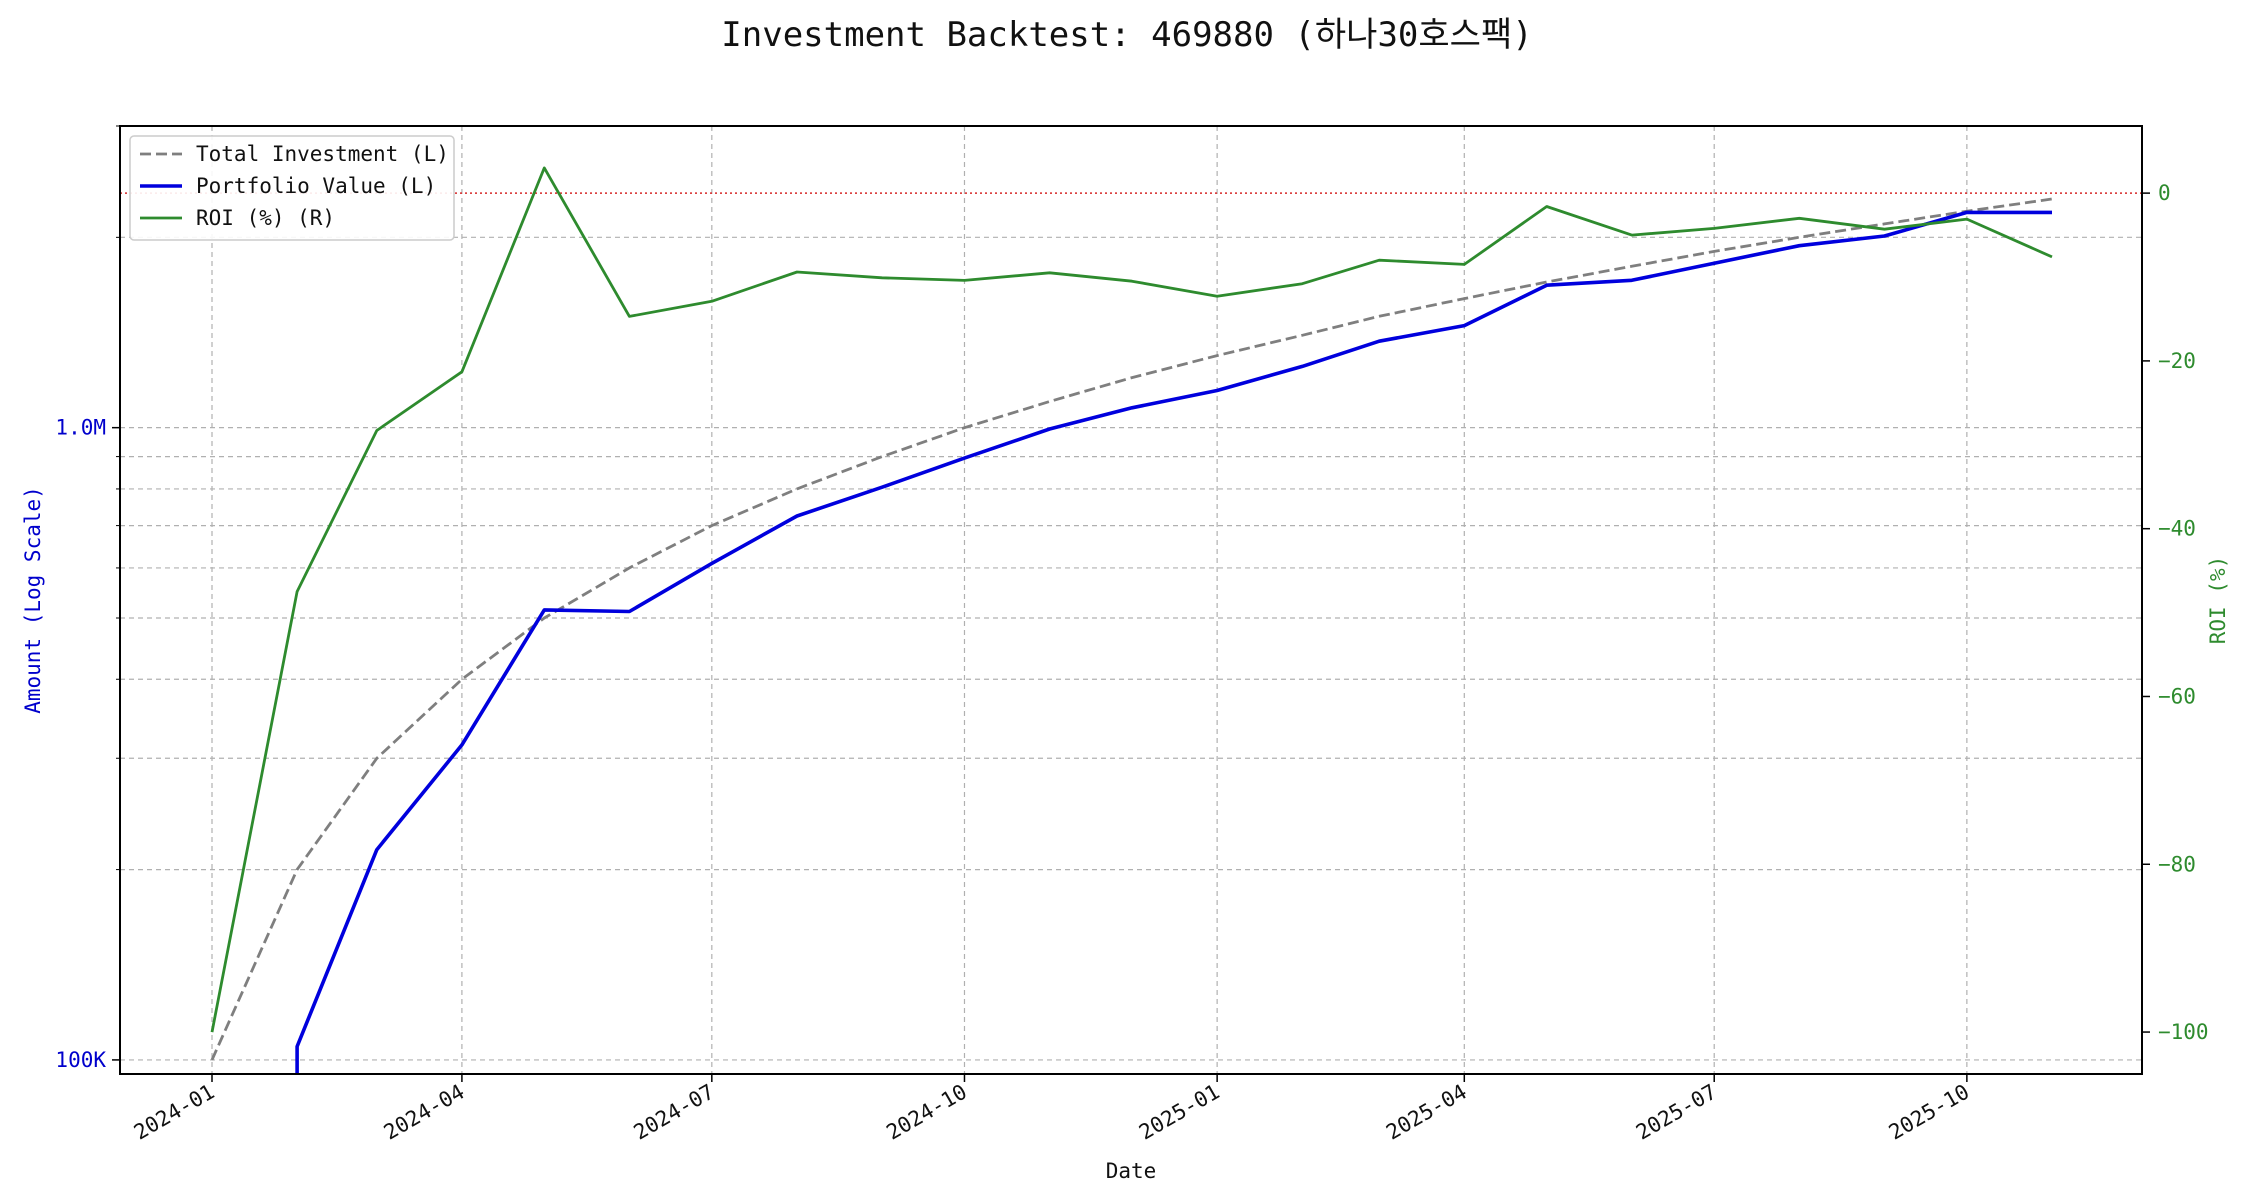 The image size is (2250, 1200). I want to click on y-axis-left-label: Amount (Log Scale), so click(33, 600).